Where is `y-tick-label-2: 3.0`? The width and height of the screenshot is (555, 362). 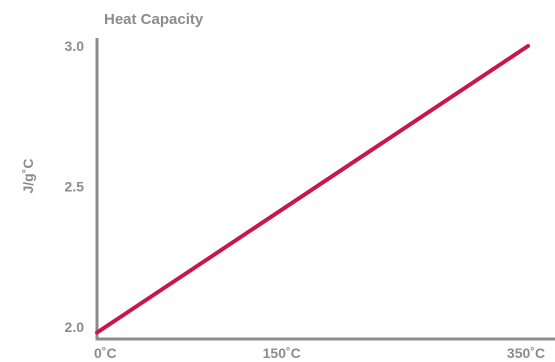
y-tick-label-2: 3.0 is located at coordinates (75, 46).